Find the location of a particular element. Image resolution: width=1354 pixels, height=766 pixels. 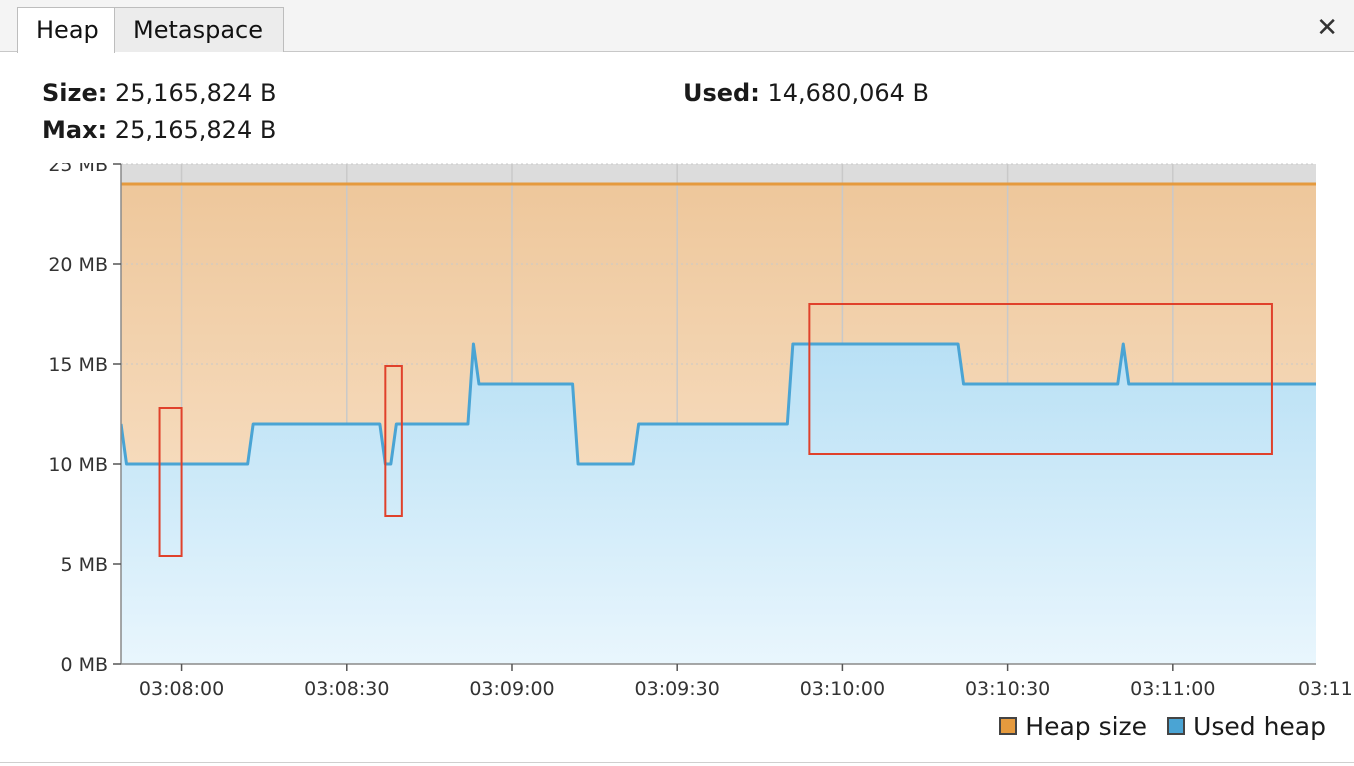

legend-item-used-heap: Used heap is located at coordinates (1246, 726).